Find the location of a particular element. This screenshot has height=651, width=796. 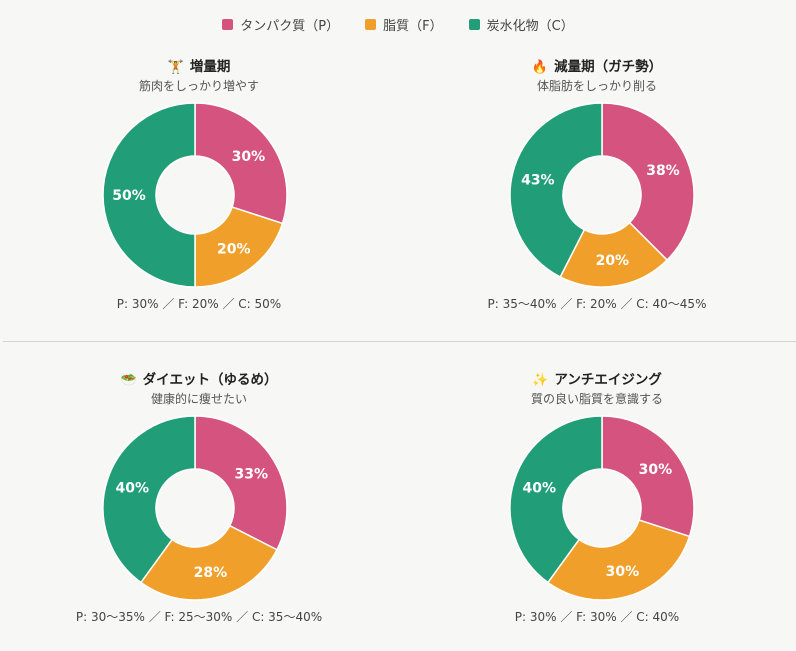

legend-item-carb: 炭水化物（C） is located at coordinates (521, 24).